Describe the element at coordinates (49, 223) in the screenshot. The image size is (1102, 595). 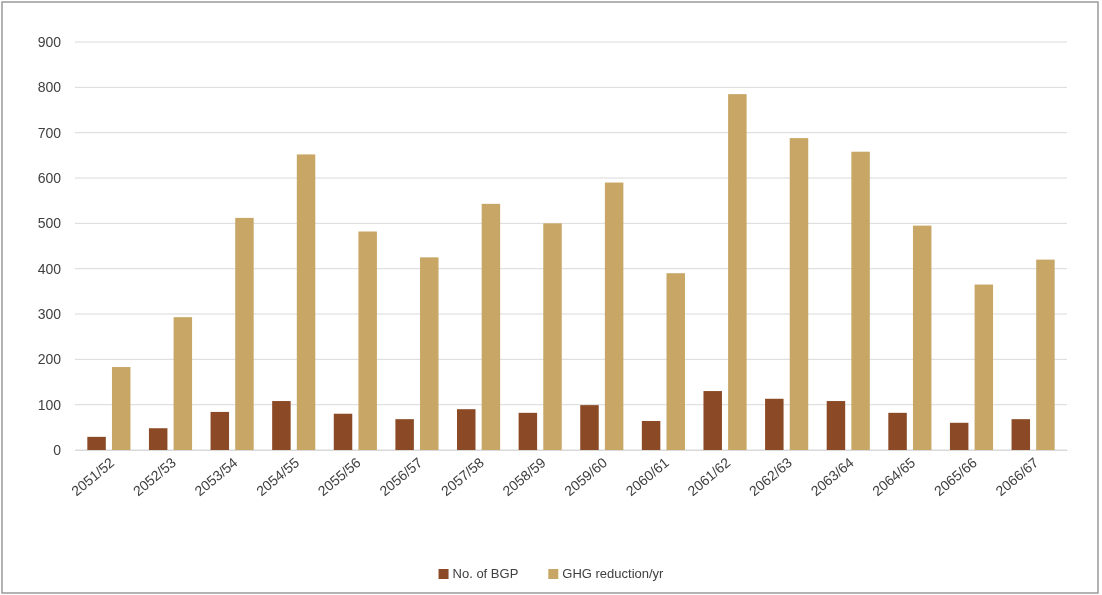
I see `y-tick-label: 500` at that location.